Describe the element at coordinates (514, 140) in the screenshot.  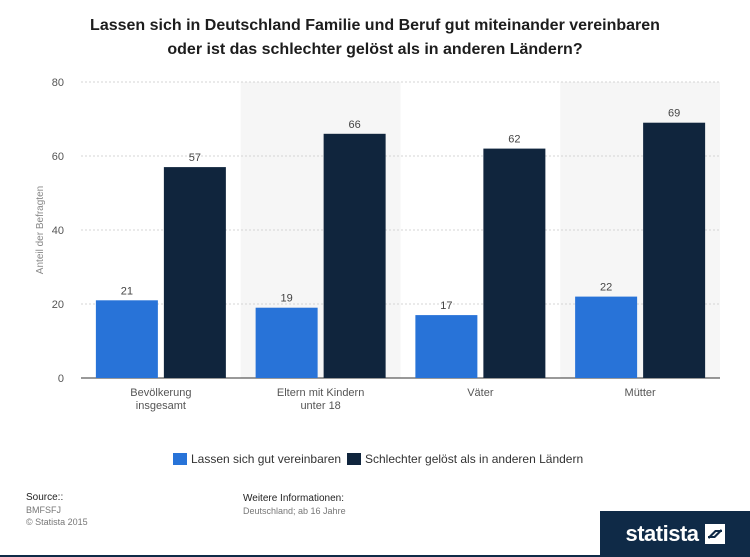
I see `data-label: 62` at that location.